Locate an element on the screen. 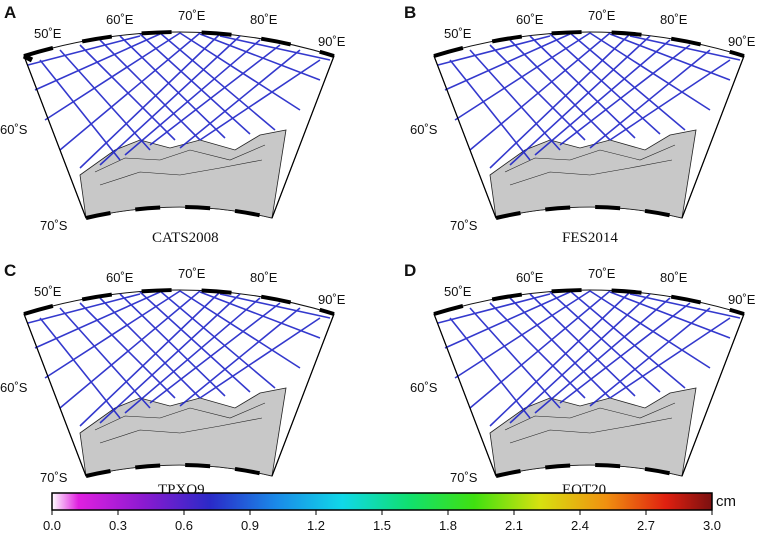 This screenshot has width=768, height=538. colorbar-tick-label: 1.2 is located at coordinates (316, 525).